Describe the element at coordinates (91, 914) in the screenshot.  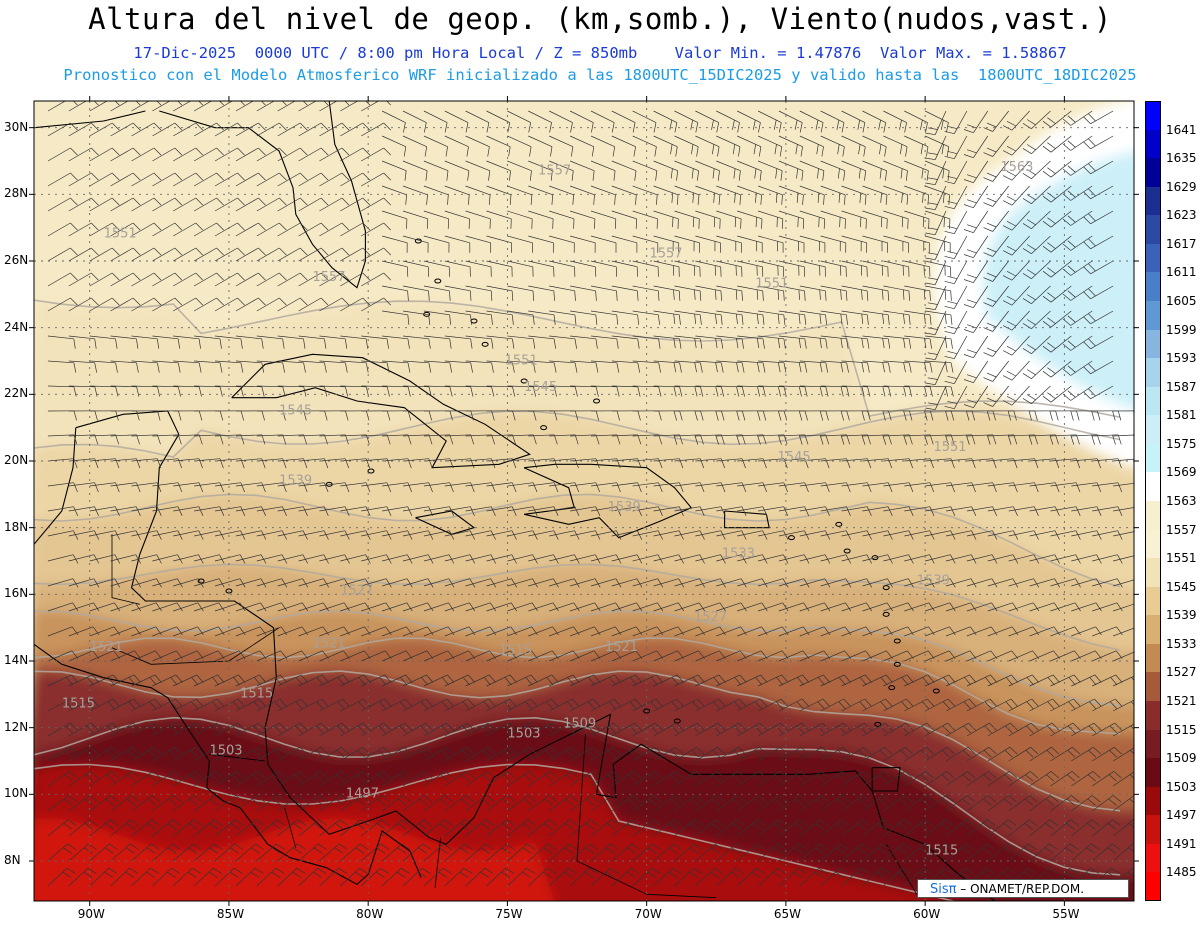
I see `longitude-label: 90W` at that location.